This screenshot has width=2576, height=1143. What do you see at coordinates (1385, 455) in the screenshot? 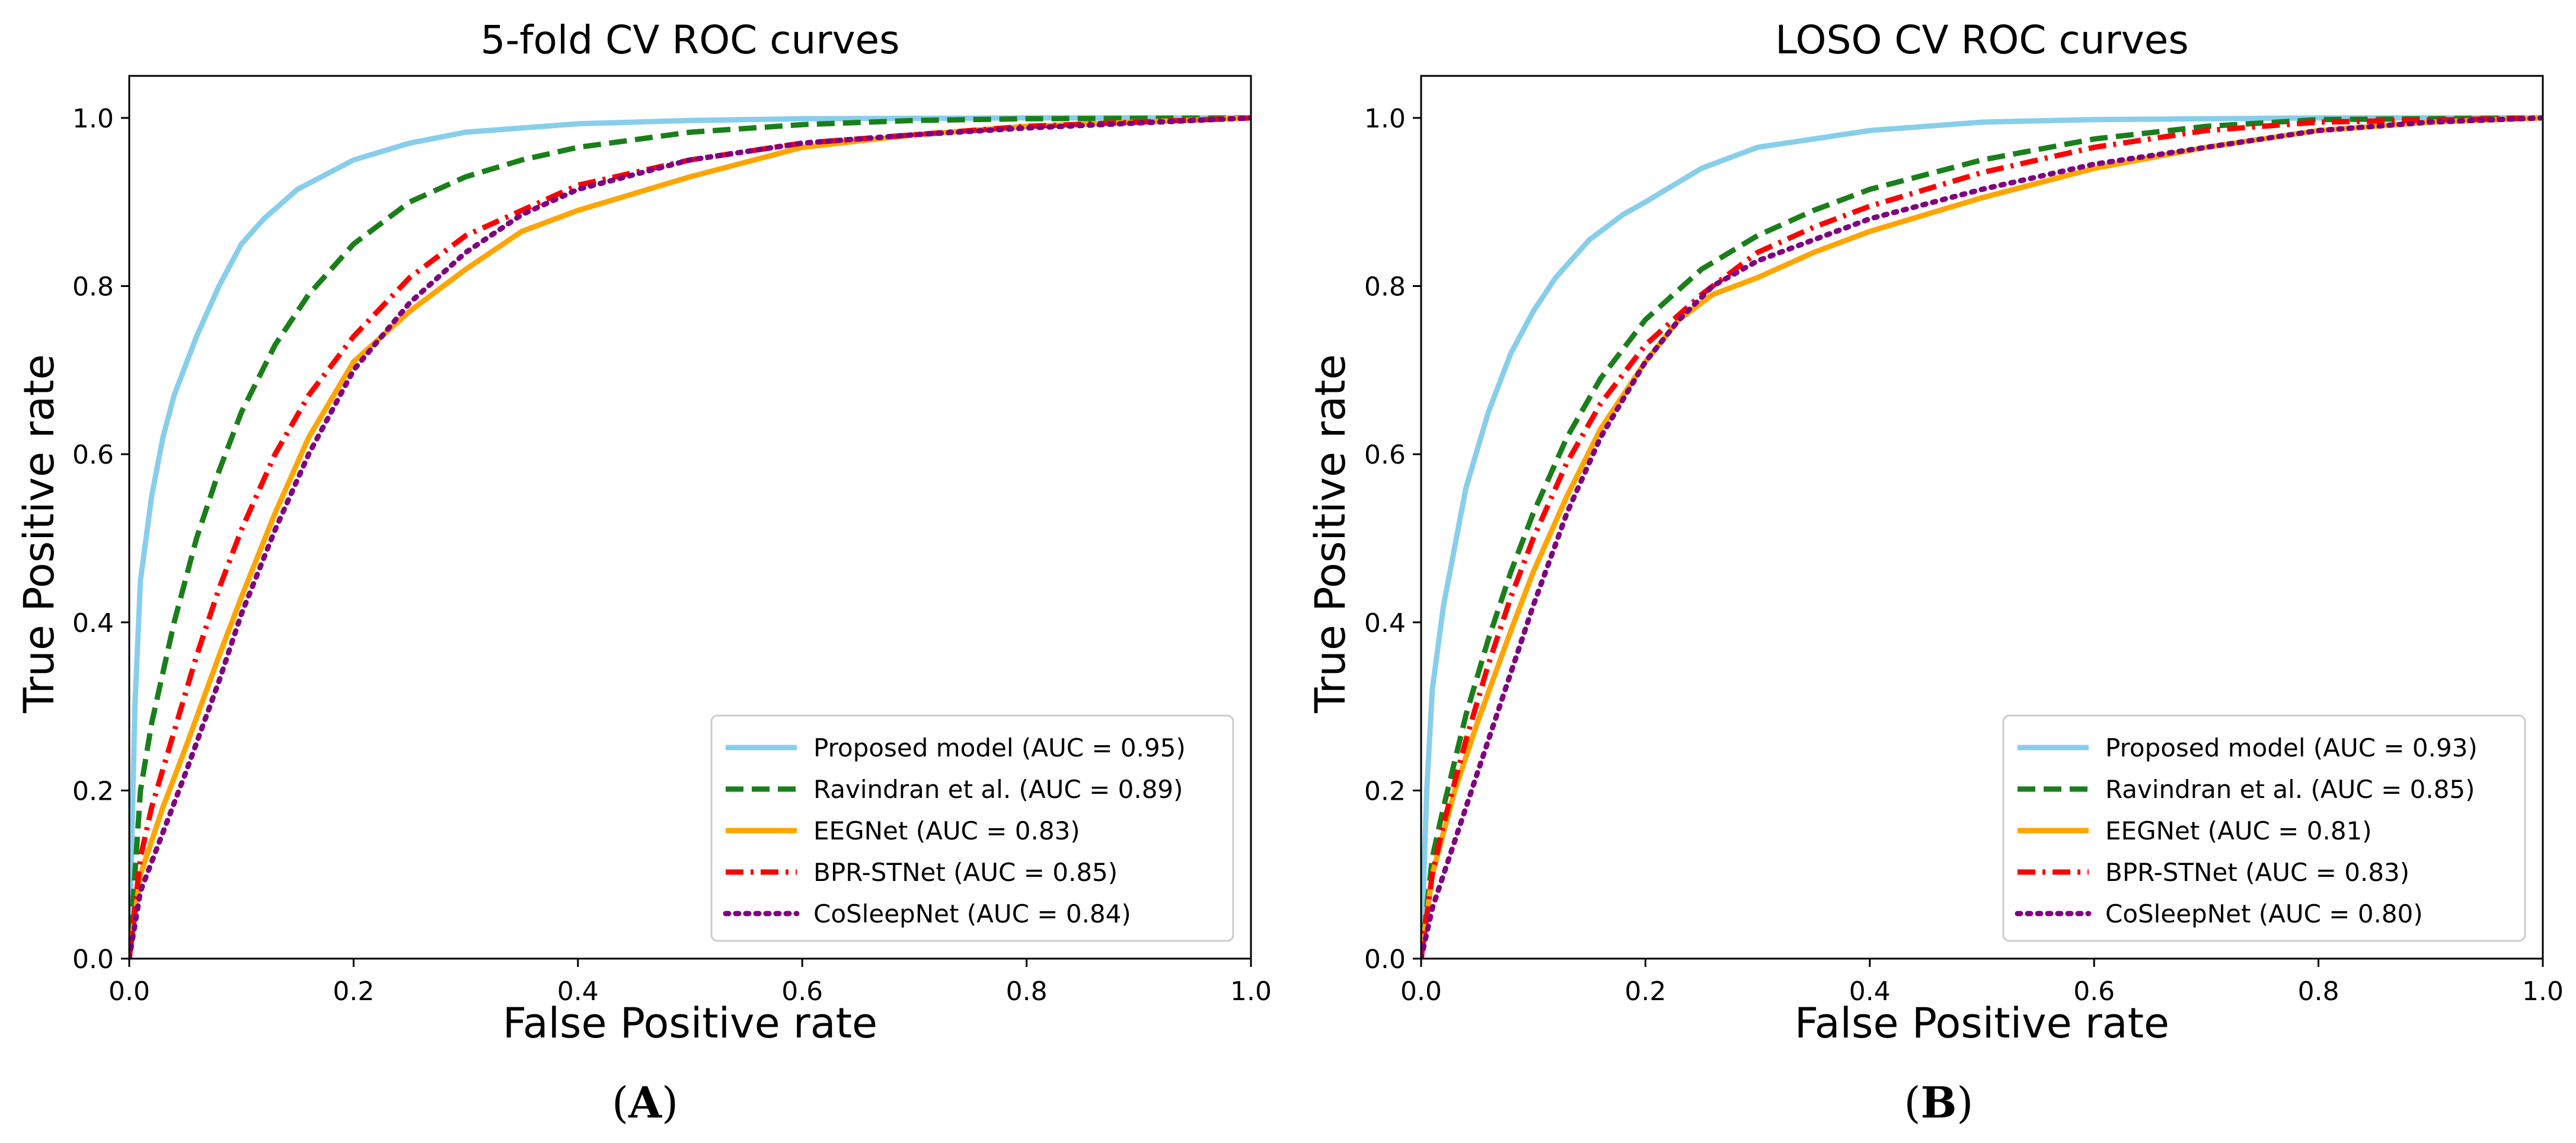
I see `panel-b-ytick-label: 0.6` at bounding box center [1385, 455].